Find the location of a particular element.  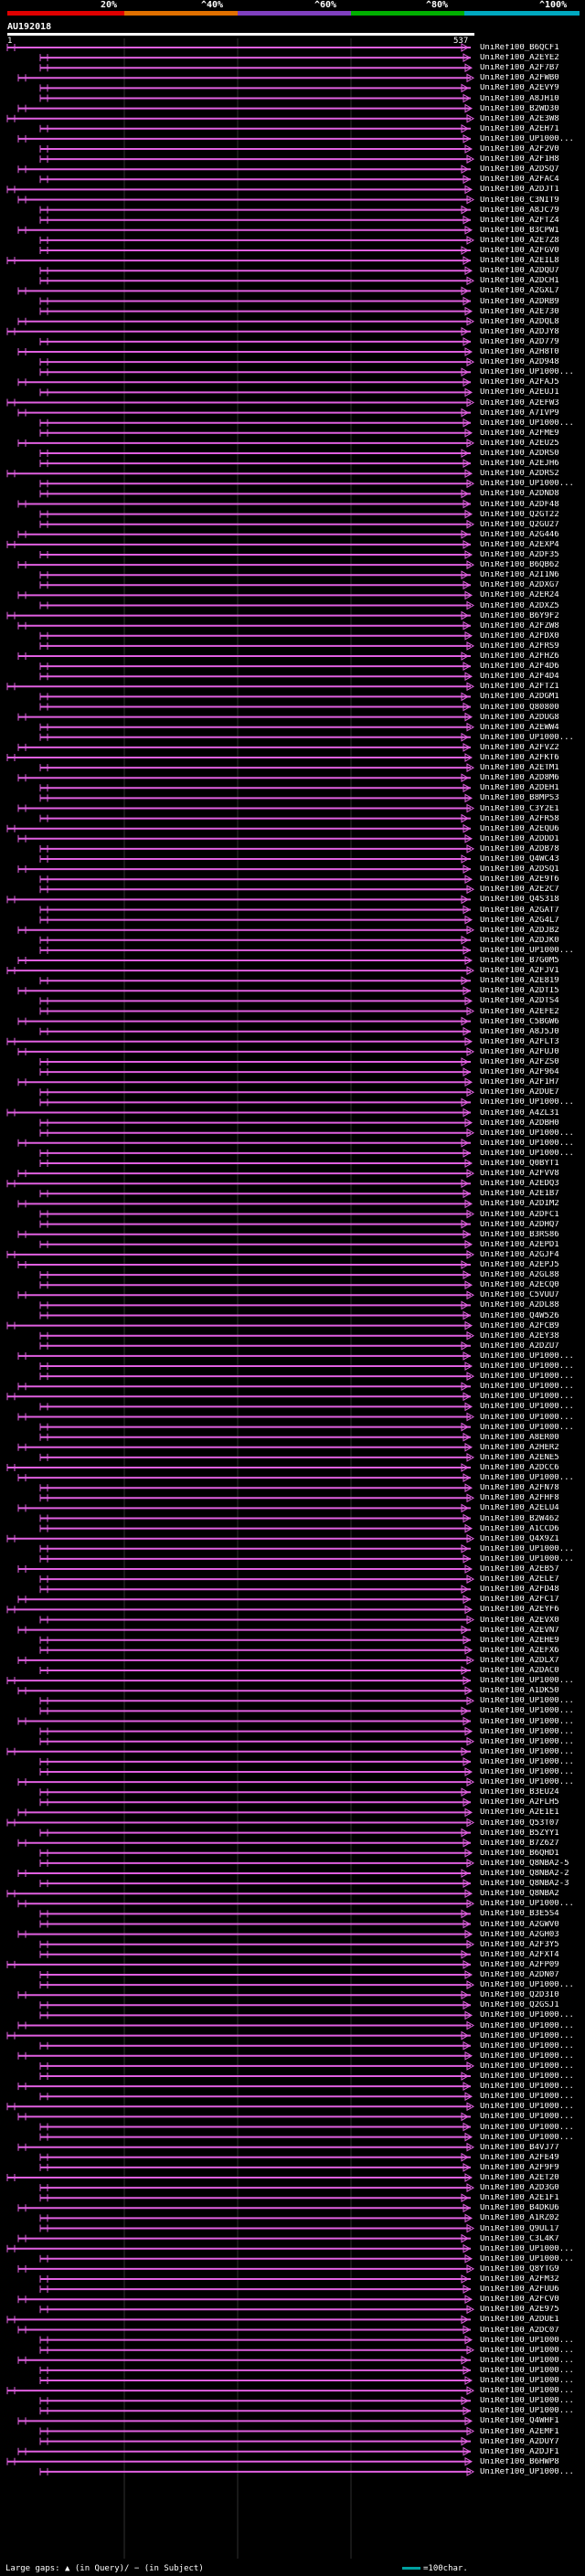

hit-label: UniRef100_A2E1E1 is located at coordinates (519, 1813).